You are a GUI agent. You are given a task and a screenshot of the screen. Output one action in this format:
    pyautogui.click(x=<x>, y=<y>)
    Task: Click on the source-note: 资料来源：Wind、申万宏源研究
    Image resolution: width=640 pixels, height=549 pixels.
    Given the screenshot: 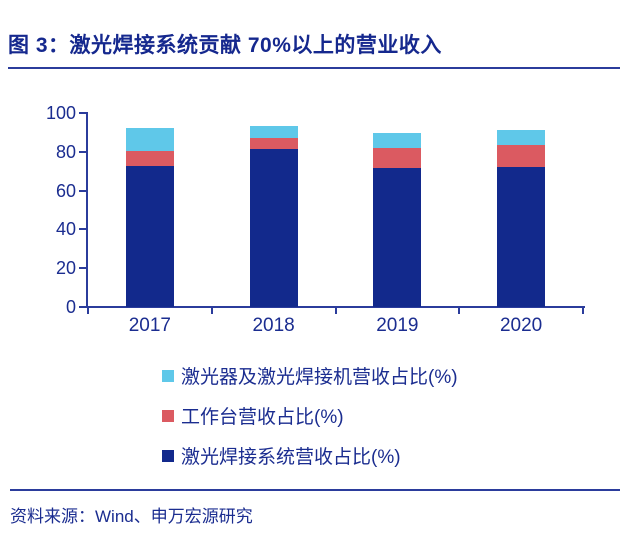 What is the action you would take?
    pyautogui.click(x=131, y=516)
    